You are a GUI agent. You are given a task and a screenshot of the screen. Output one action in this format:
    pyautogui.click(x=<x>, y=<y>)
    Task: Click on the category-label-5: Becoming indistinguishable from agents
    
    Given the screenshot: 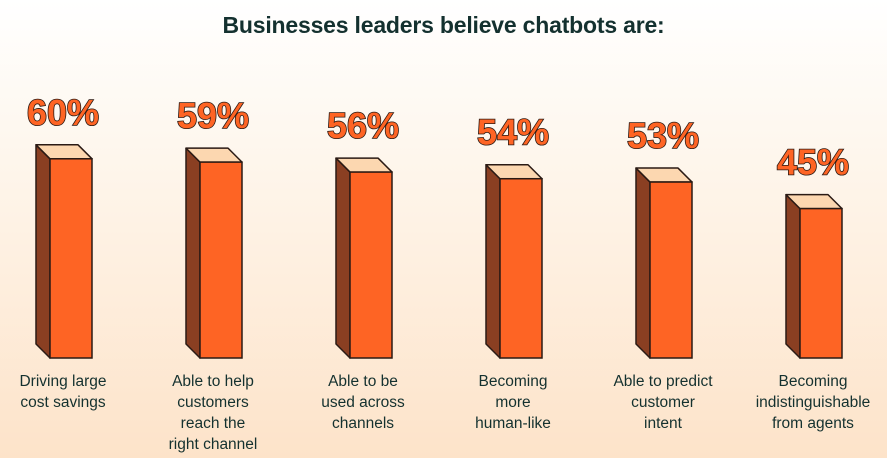 What is the action you would take?
    pyautogui.click(x=813, y=402)
    